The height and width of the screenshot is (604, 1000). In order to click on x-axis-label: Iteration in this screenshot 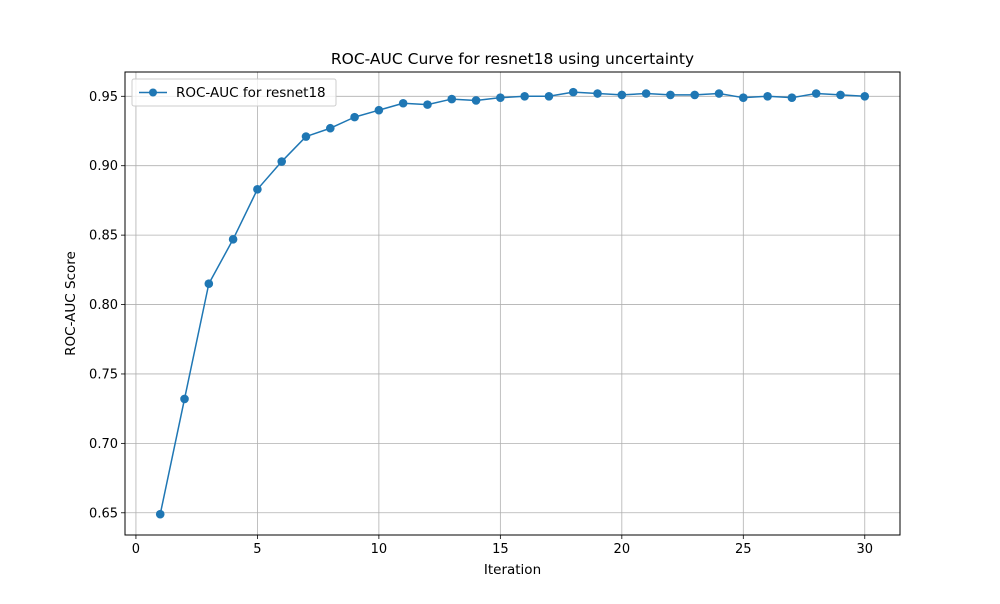, I will do `click(512, 570)`.